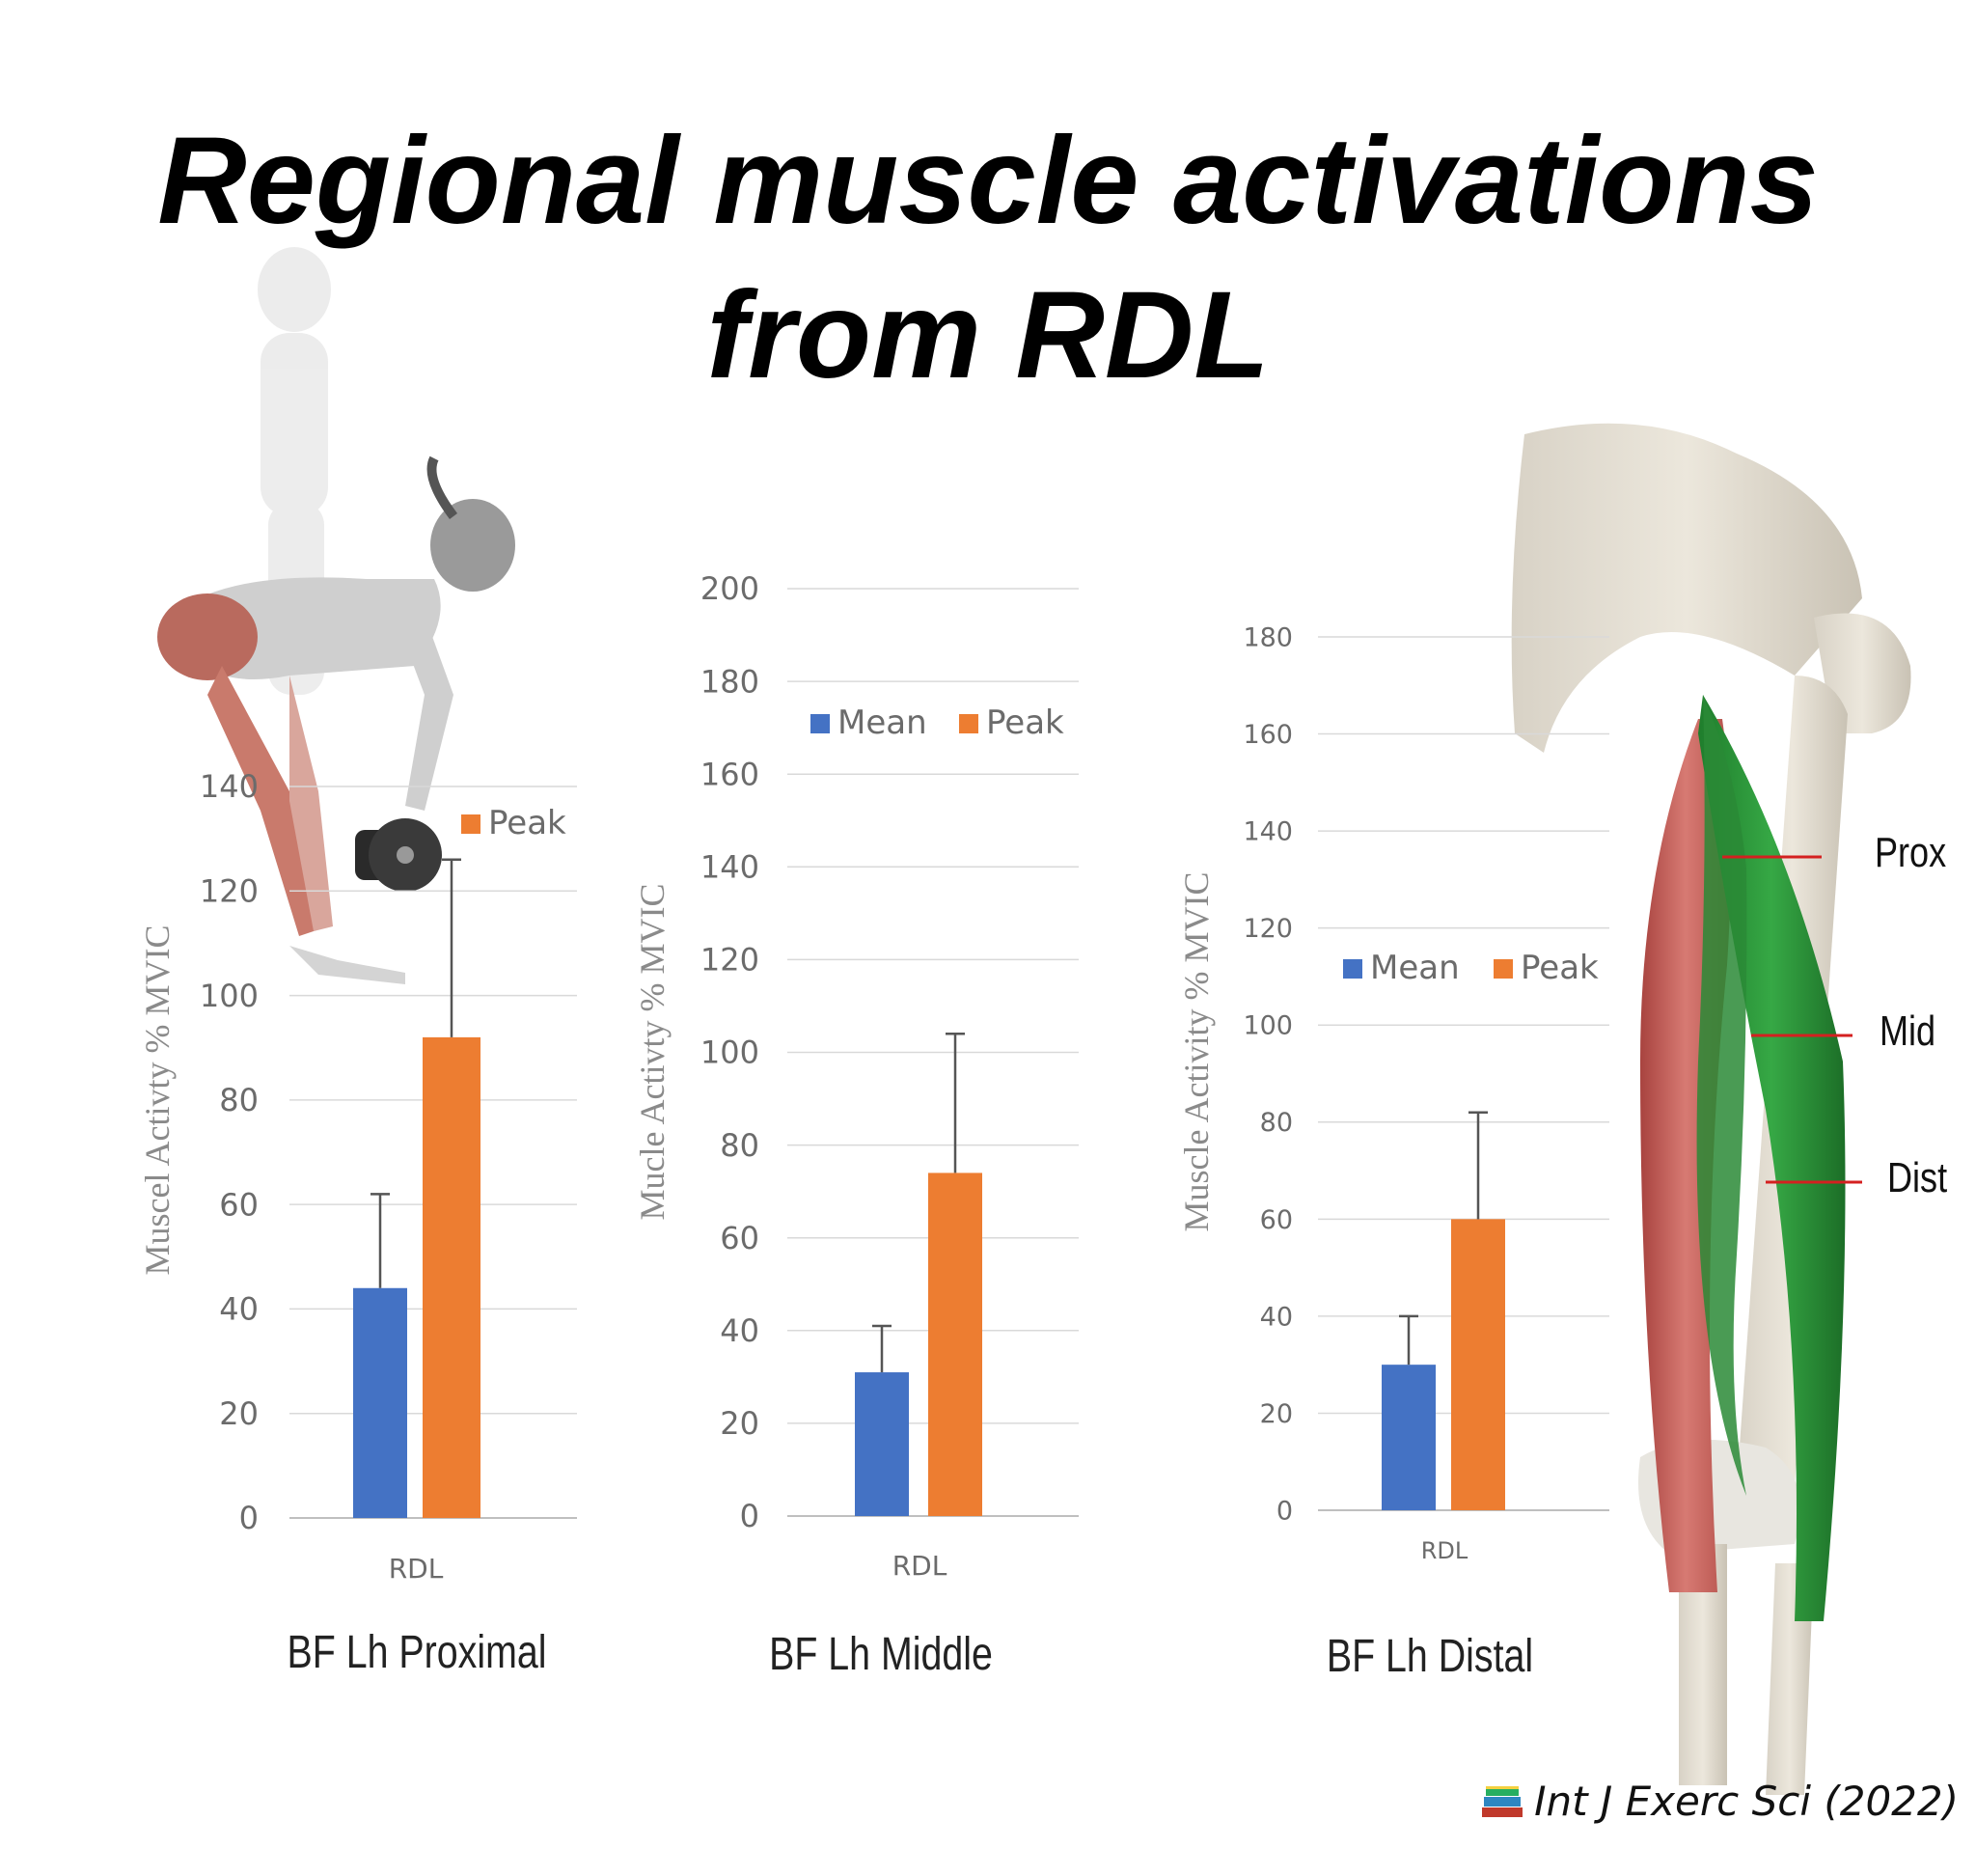 The width and height of the screenshot is (1976, 1876). Describe the element at coordinates (729, 588) in the screenshot. I see `y-tick-label: 200` at that location.